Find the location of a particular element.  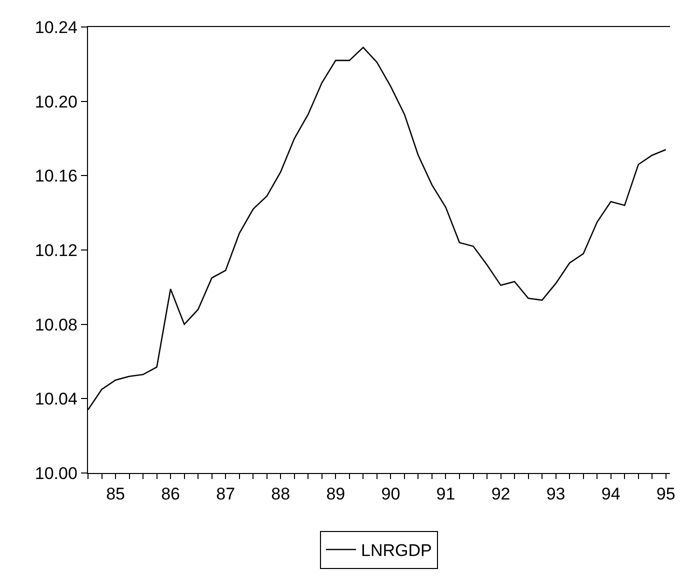

y-tick-label: 10.04 is located at coordinates (56, 399).